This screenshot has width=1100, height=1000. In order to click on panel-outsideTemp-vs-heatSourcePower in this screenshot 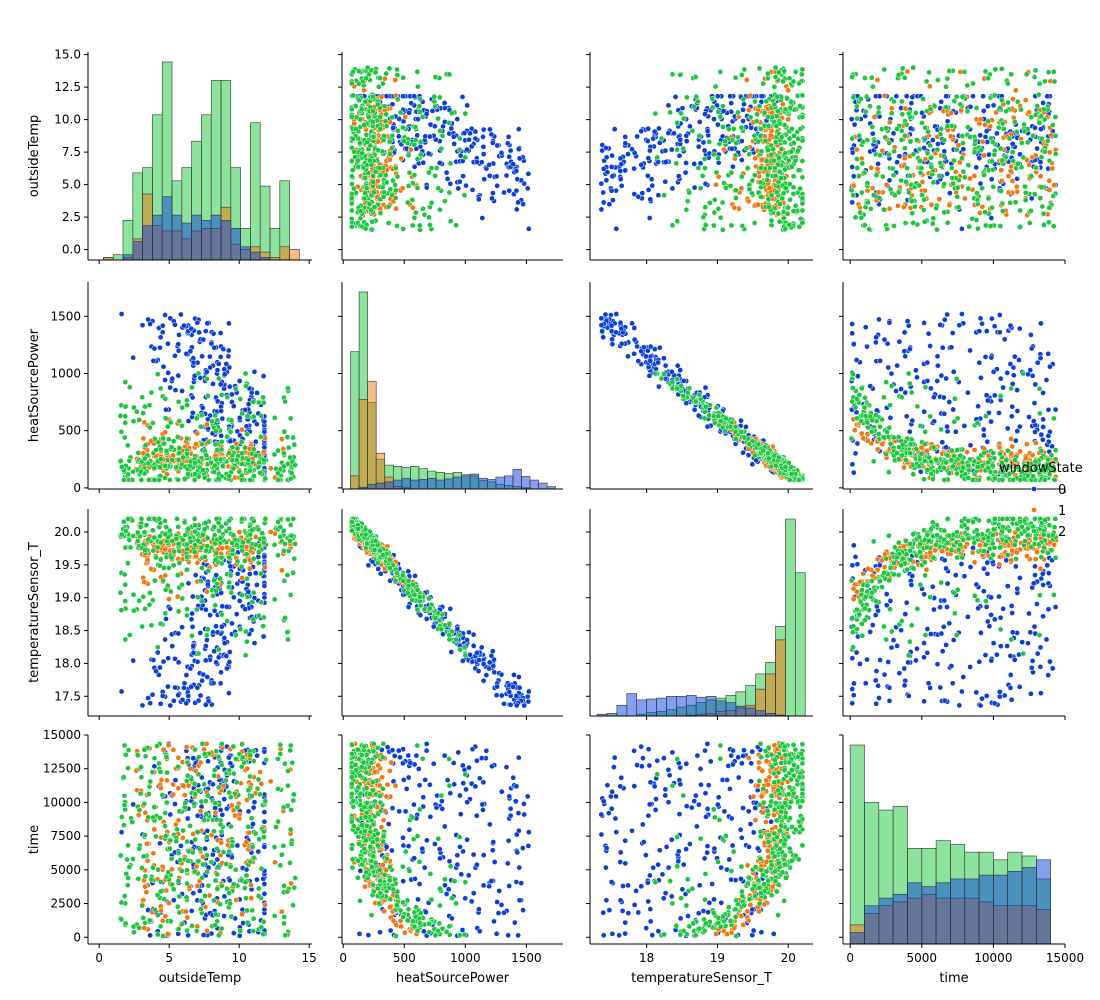, I will do `click(450, 158)`.